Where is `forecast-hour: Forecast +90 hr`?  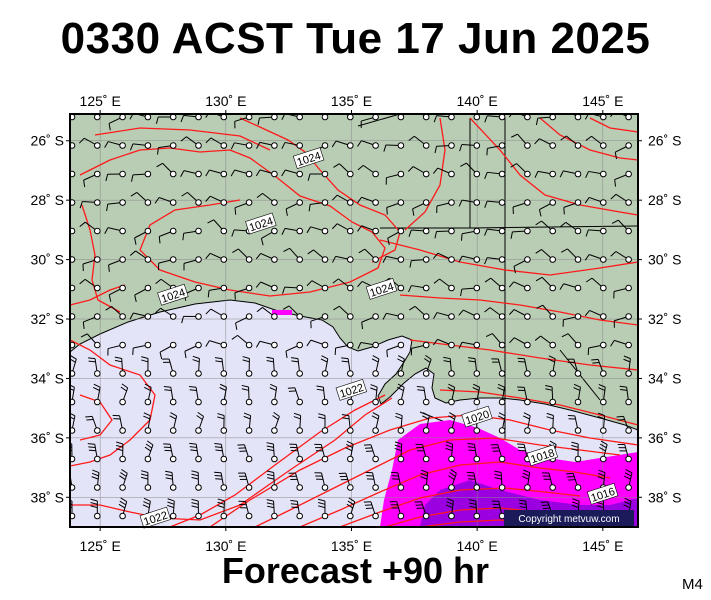
forecast-hour: Forecast +90 hr is located at coordinates (355, 570).